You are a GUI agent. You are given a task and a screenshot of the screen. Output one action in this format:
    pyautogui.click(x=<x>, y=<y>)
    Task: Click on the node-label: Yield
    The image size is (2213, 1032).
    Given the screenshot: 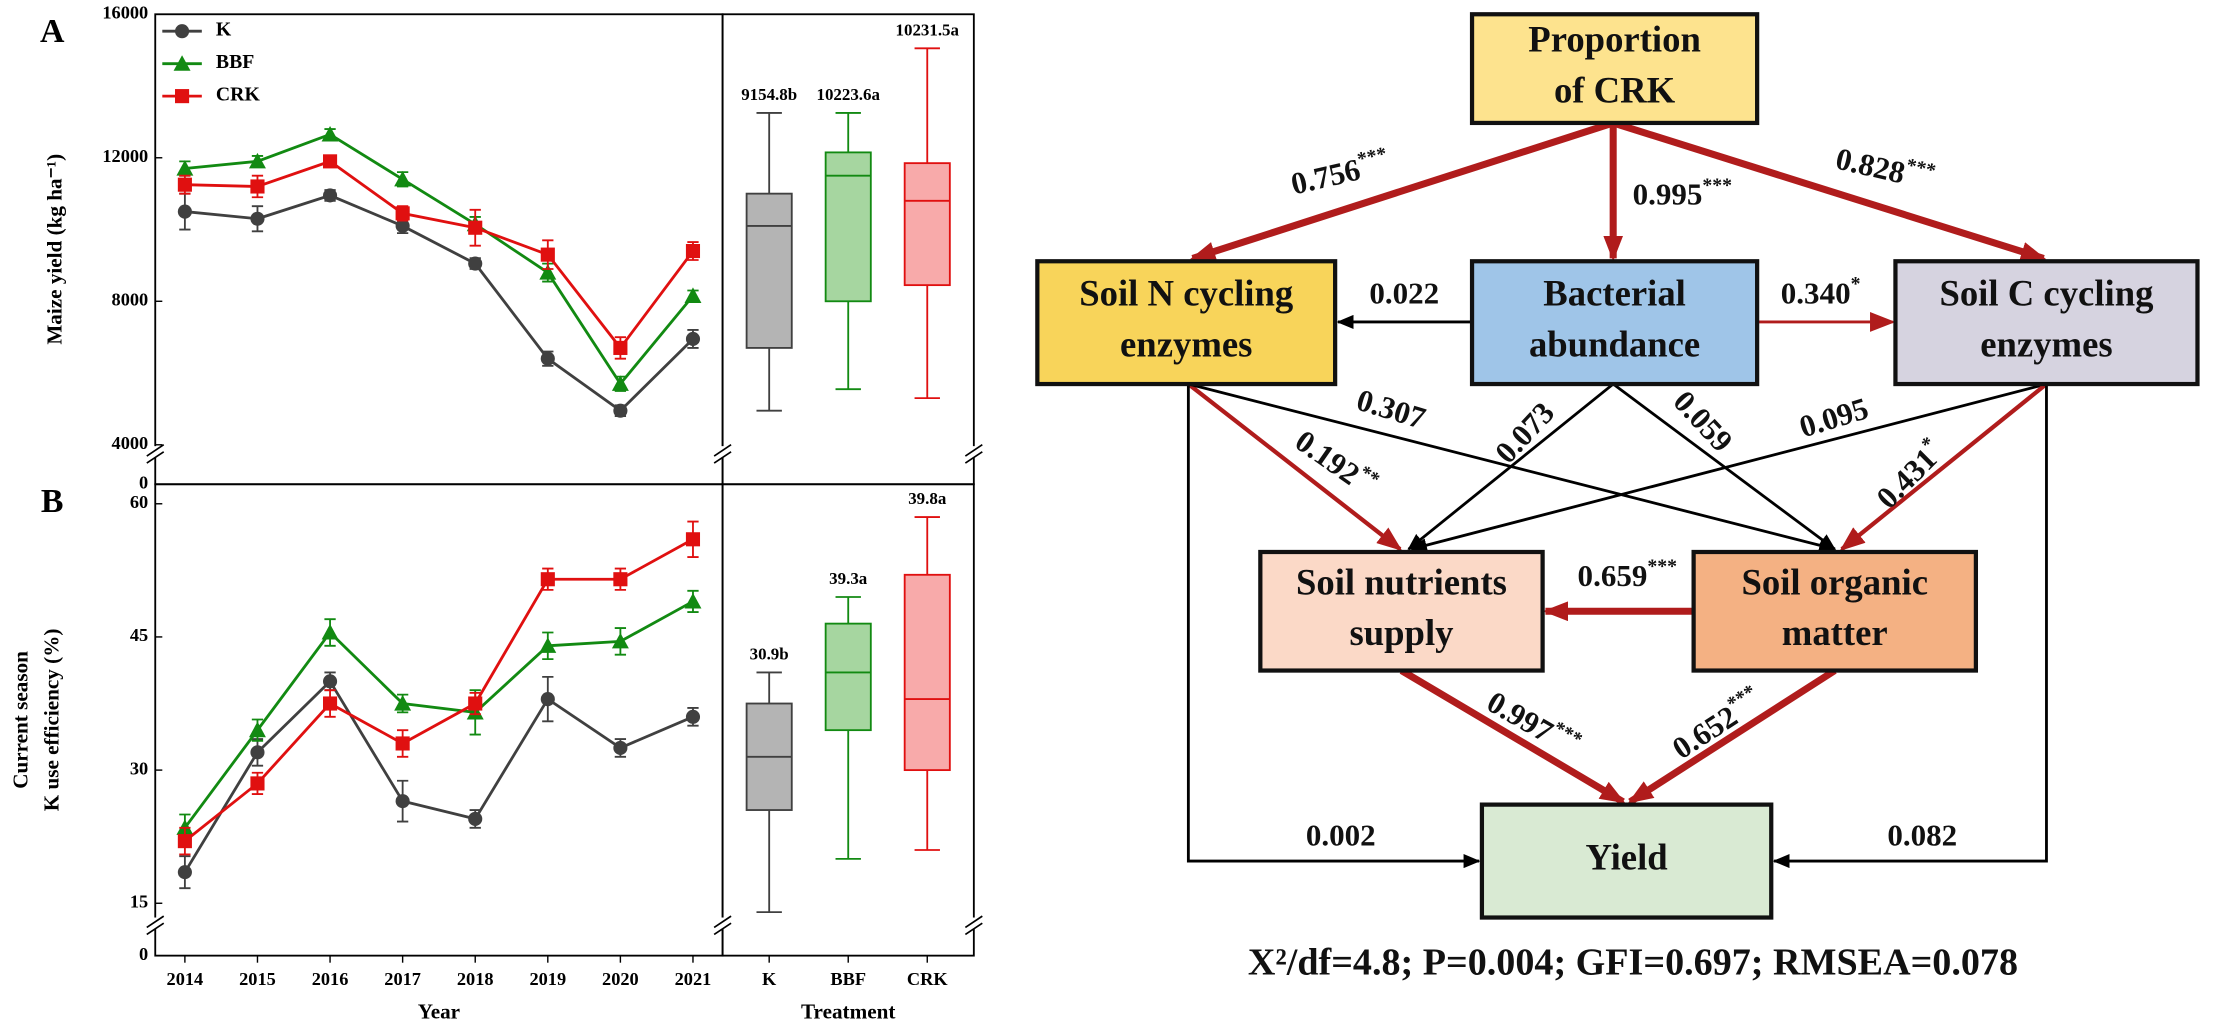 What is the action you would take?
    pyautogui.click(x=1626, y=856)
    